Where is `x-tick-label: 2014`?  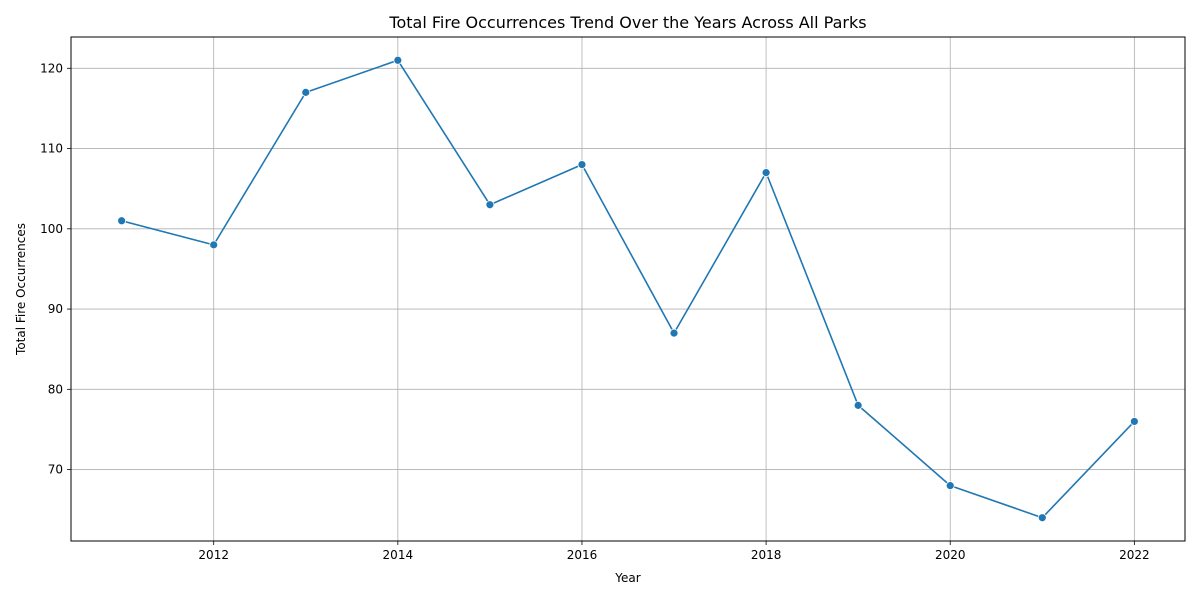
x-tick-label: 2014 is located at coordinates (398, 555).